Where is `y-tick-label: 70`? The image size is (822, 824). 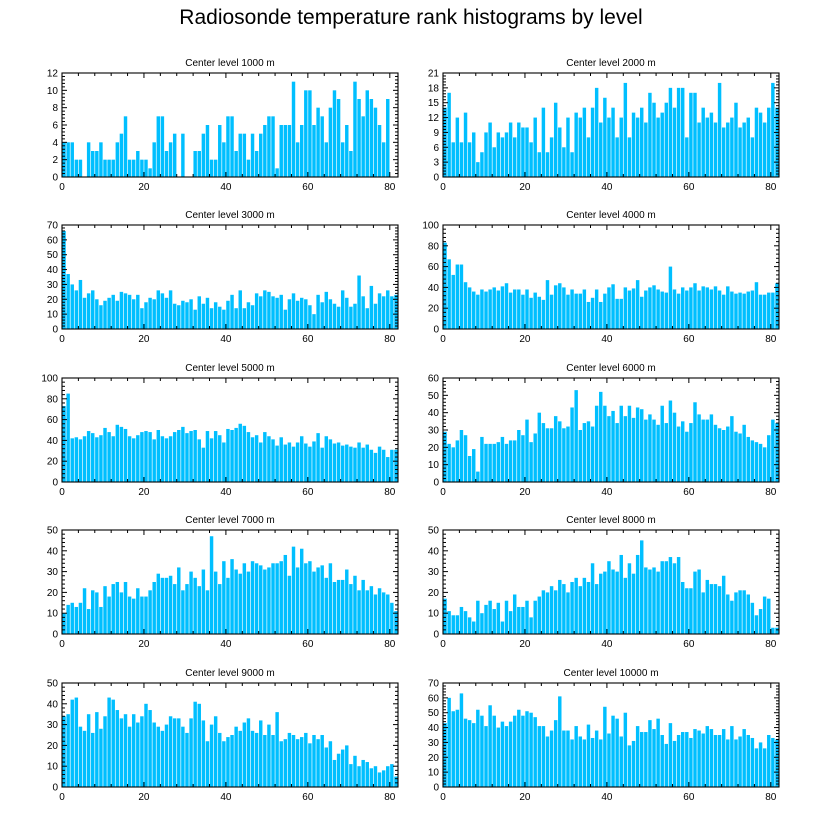
y-tick-label: 70 is located at coordinates (53, 226).